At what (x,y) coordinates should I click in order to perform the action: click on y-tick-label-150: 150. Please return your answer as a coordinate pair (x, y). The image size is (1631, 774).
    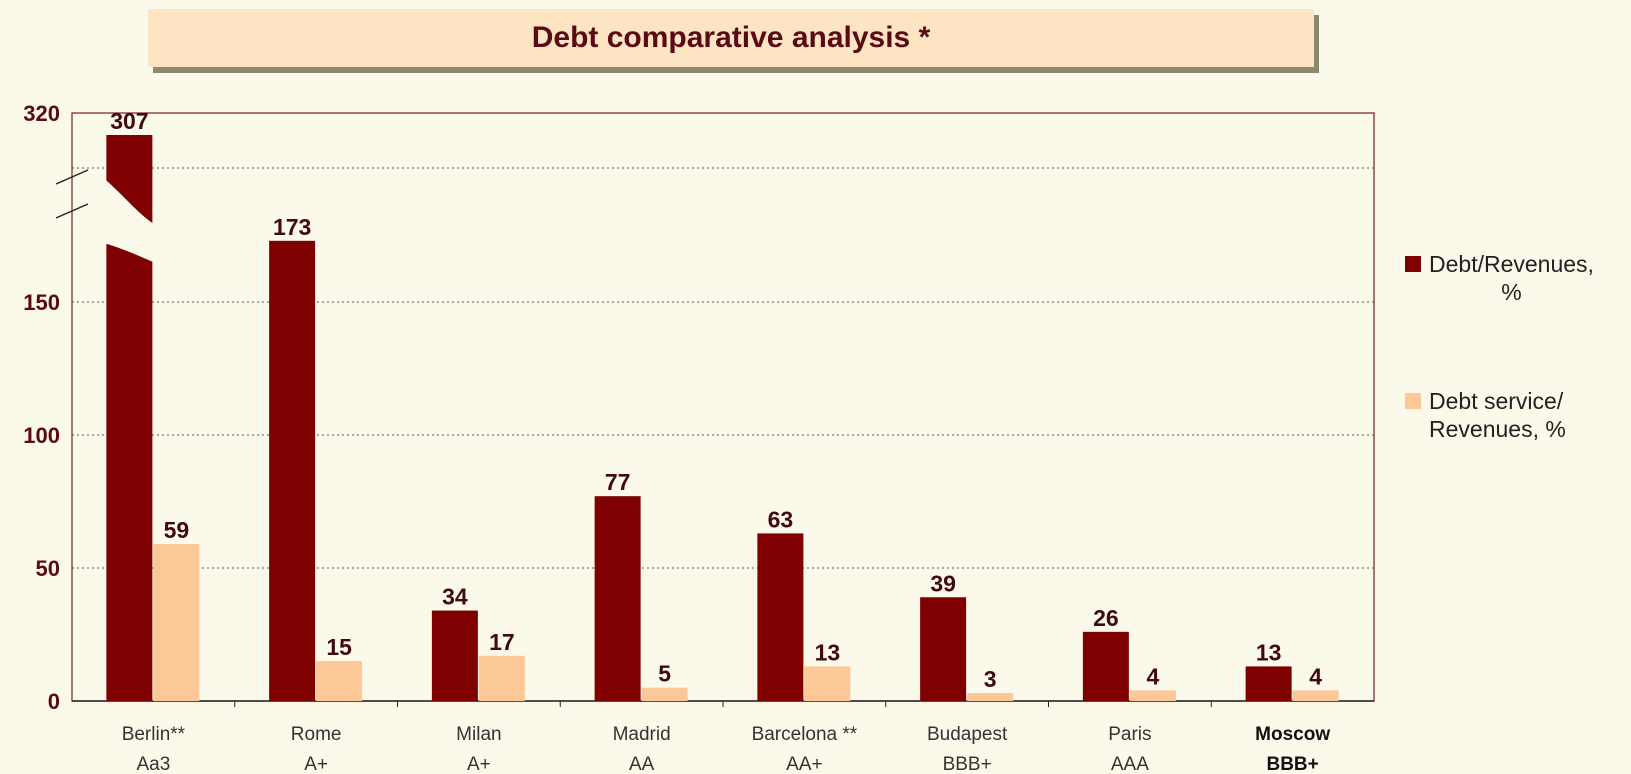
    Looking at the image, I should click on (41, 302).